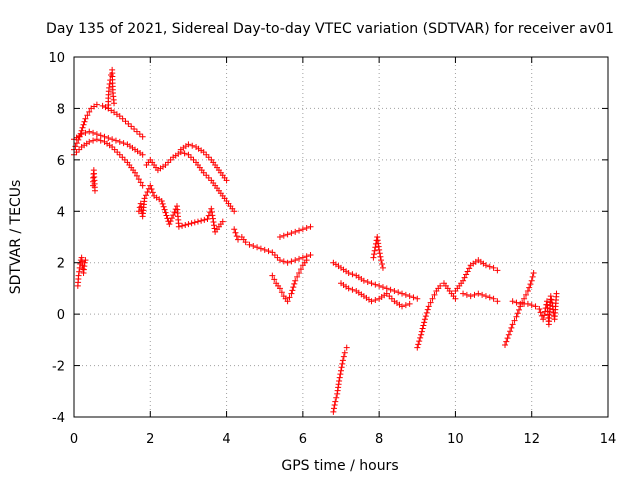 The height and width of the screenshot is (480, 640). What do you see at coordinates (476, 275) in the screenshot?
I see `series-hour-10-11-band` at bounding box center [476, 275].